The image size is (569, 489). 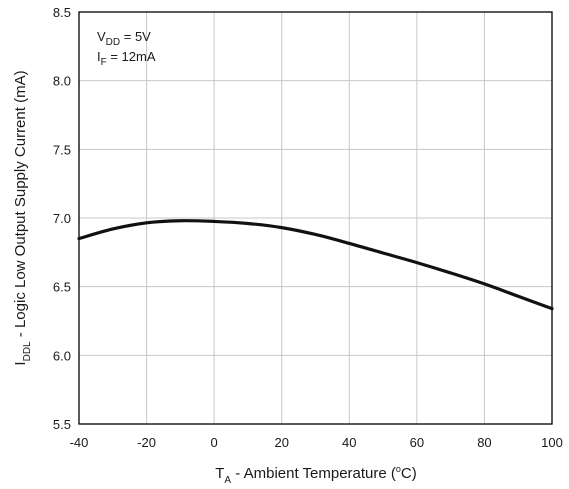 I want to click on y-tick-label: 7.0, so click(x=62, y=218).